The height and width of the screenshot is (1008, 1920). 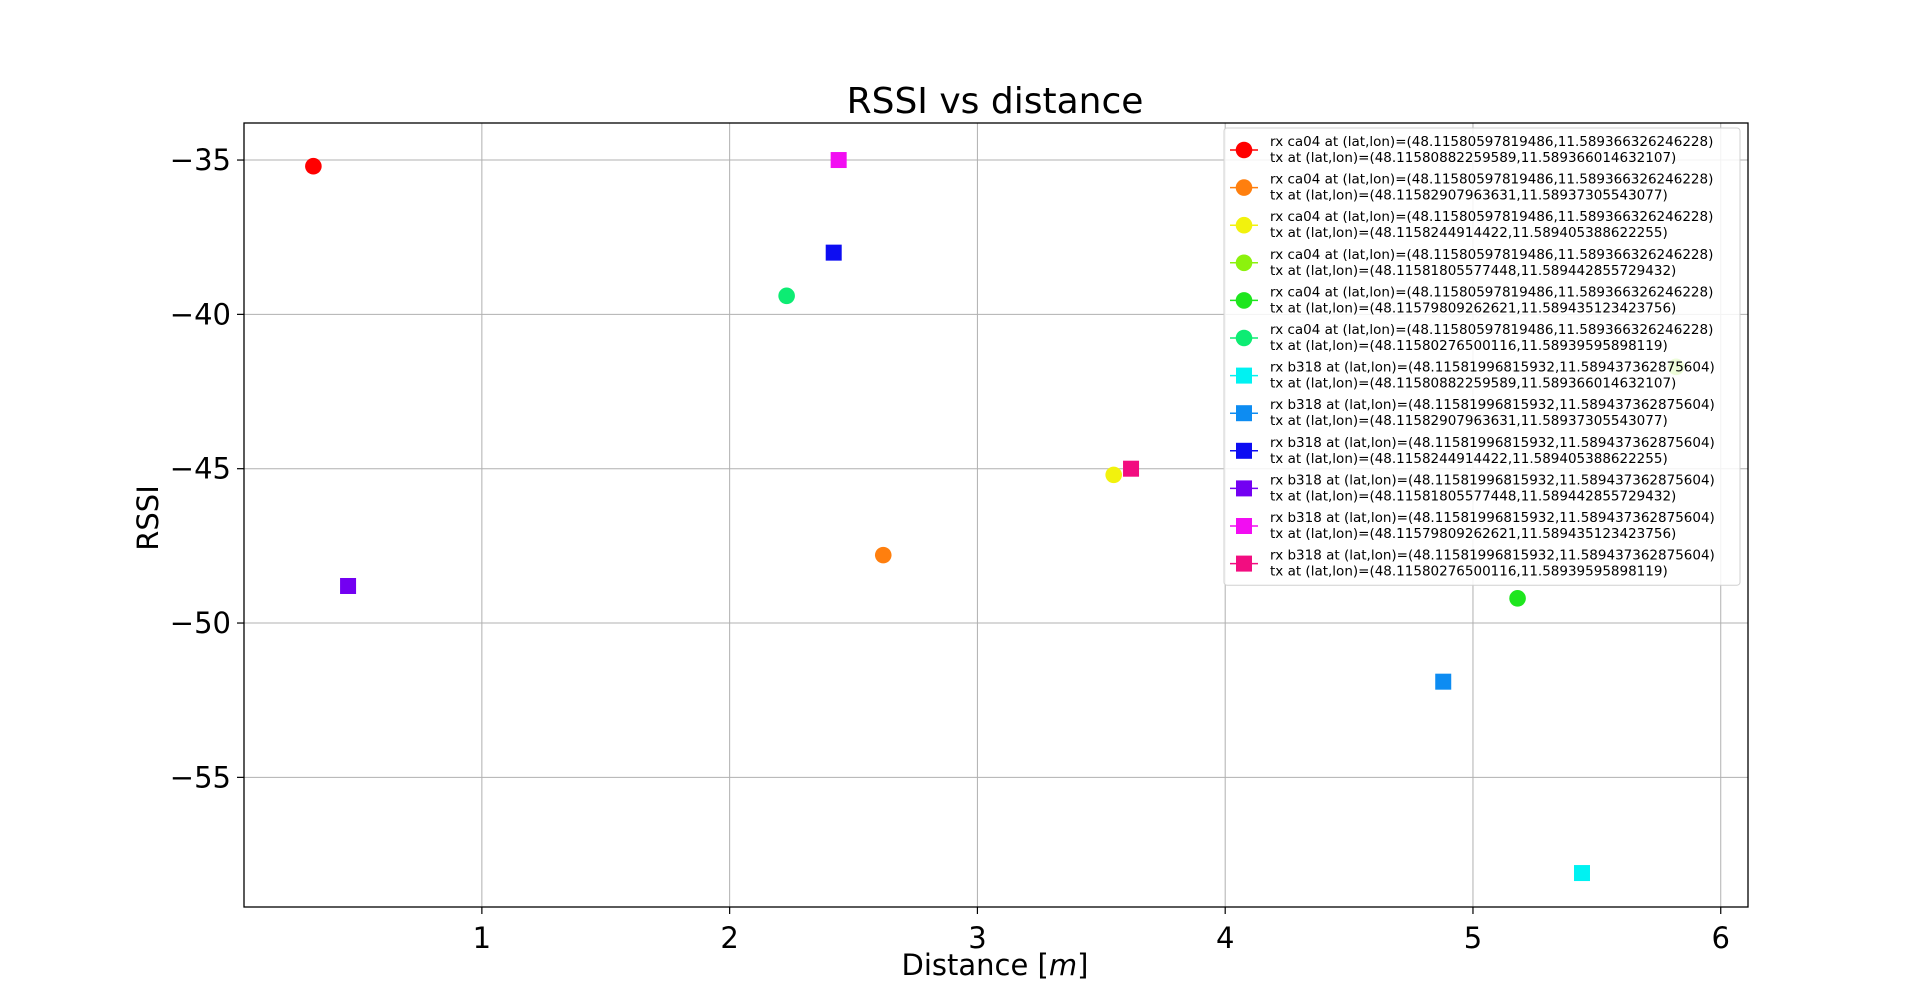 I want to click on chart-title: RSSI vs distance, so click(x=995, y=101).